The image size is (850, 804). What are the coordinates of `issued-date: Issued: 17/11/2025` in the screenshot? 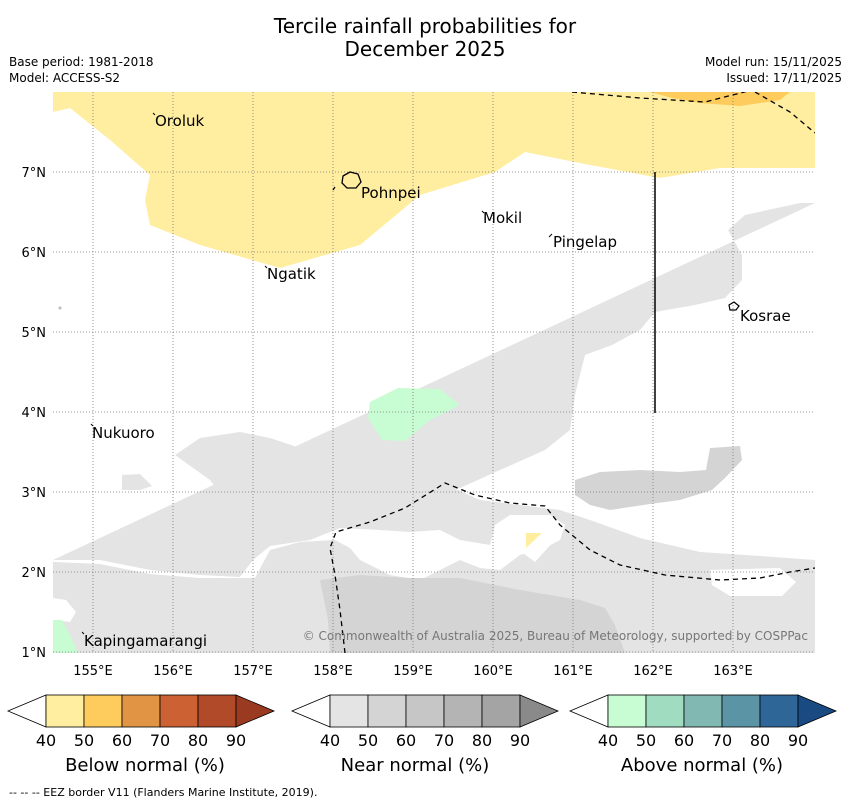 It's located at (784, 78).